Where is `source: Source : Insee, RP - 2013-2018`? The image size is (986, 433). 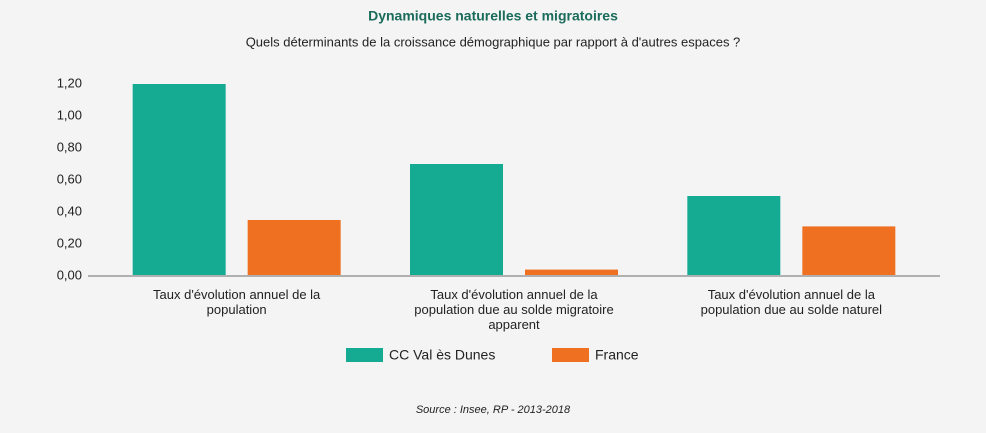
source: Source : Insee, RP - 2013-2018 is located at coordinates (493, 410).